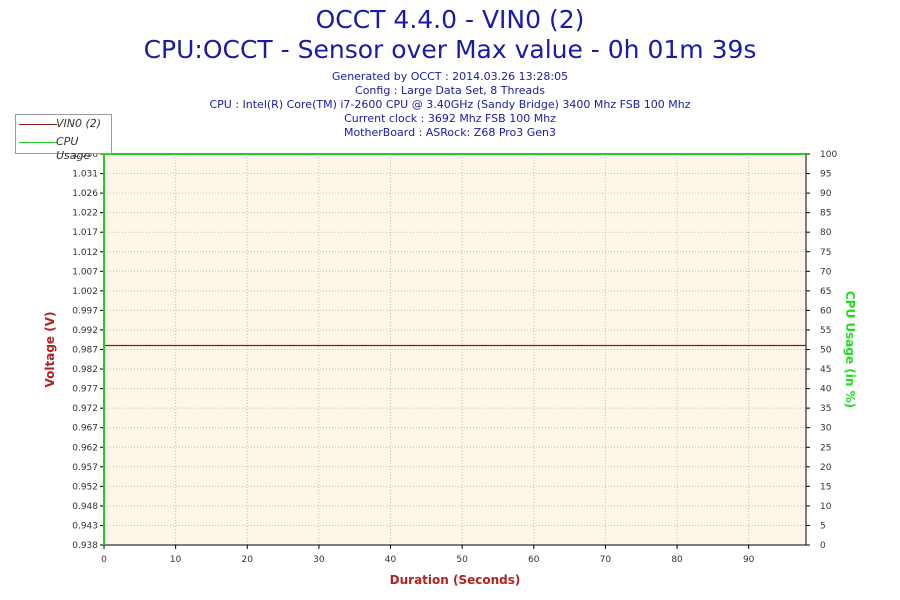 The width and height of the screenshot is (900, 600). Describe the element at coordinates (85, 546) in the screenshot. I see `y-left-tick-label: 0.938` at that location.